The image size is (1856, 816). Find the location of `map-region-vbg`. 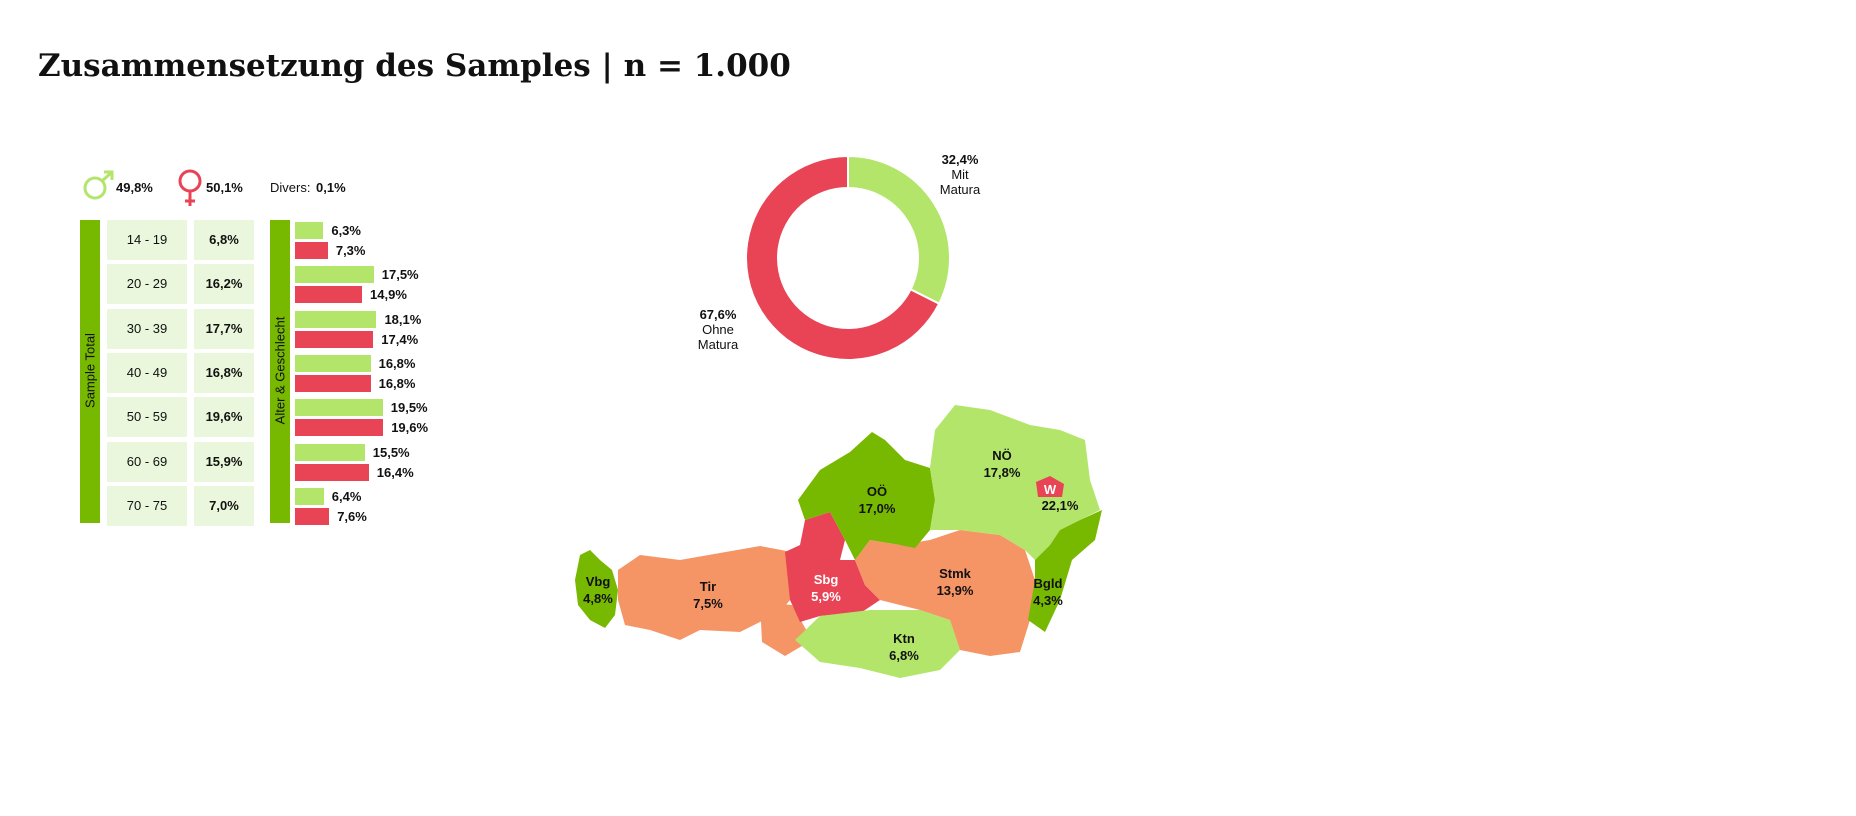

map-region-vbg is located at coordinates (596, 589).